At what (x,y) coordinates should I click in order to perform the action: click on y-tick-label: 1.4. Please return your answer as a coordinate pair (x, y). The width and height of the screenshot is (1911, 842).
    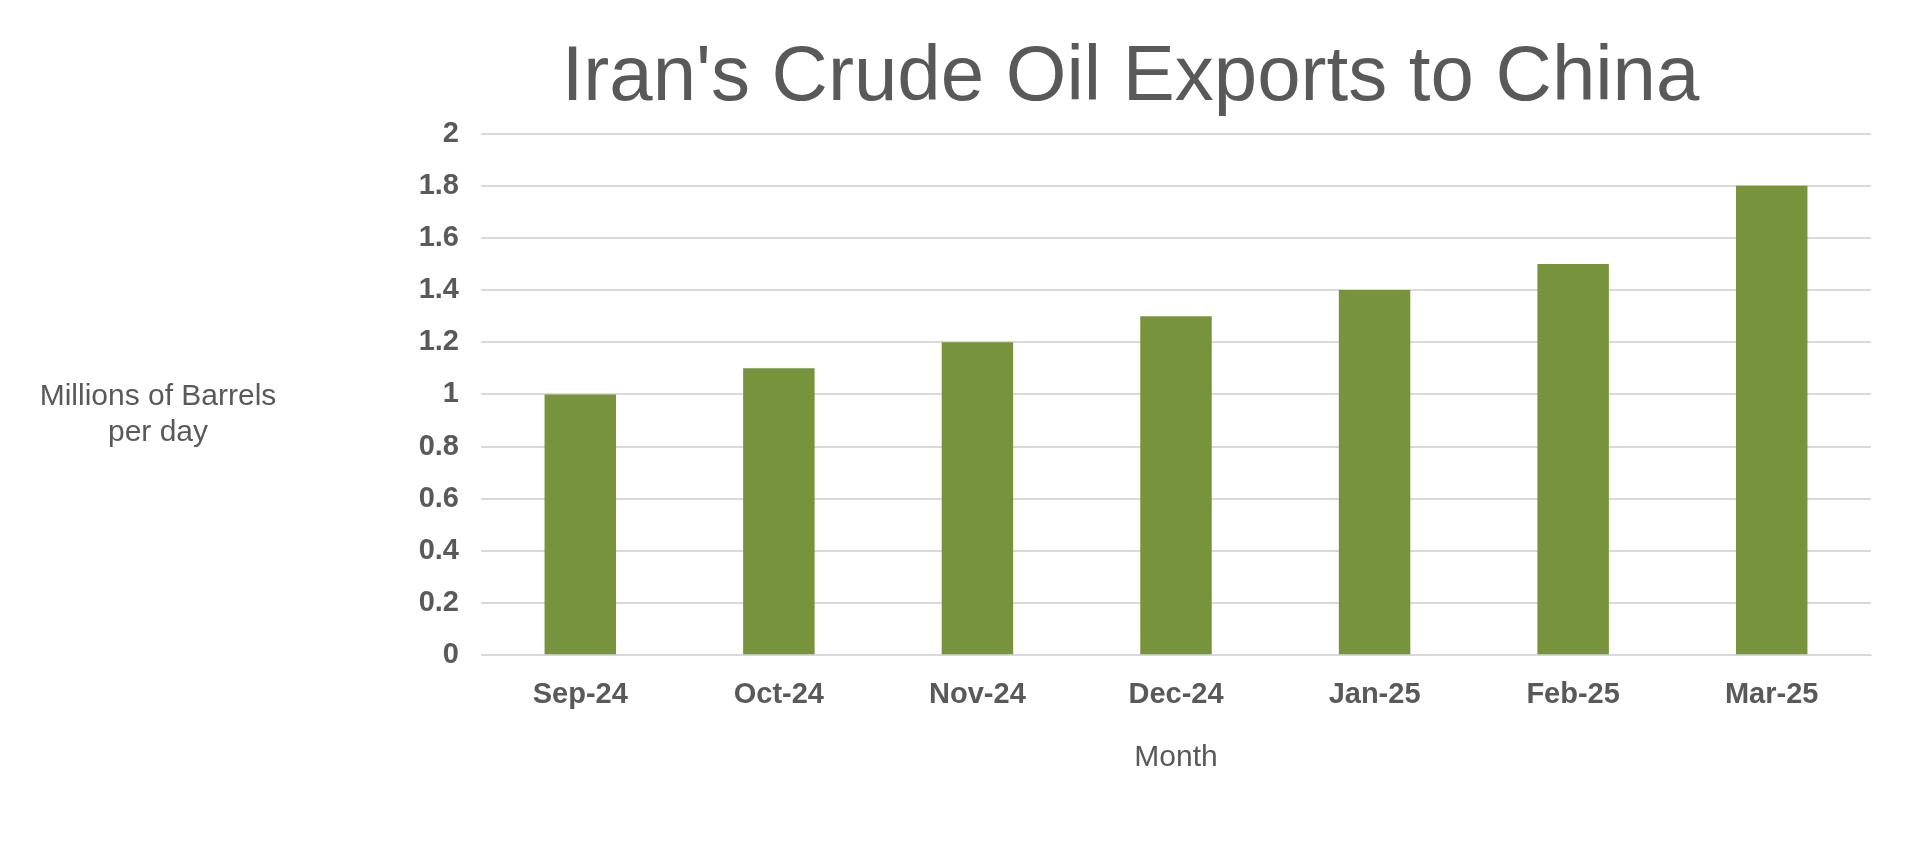
    Looking at the image, I should click on (438, 288).